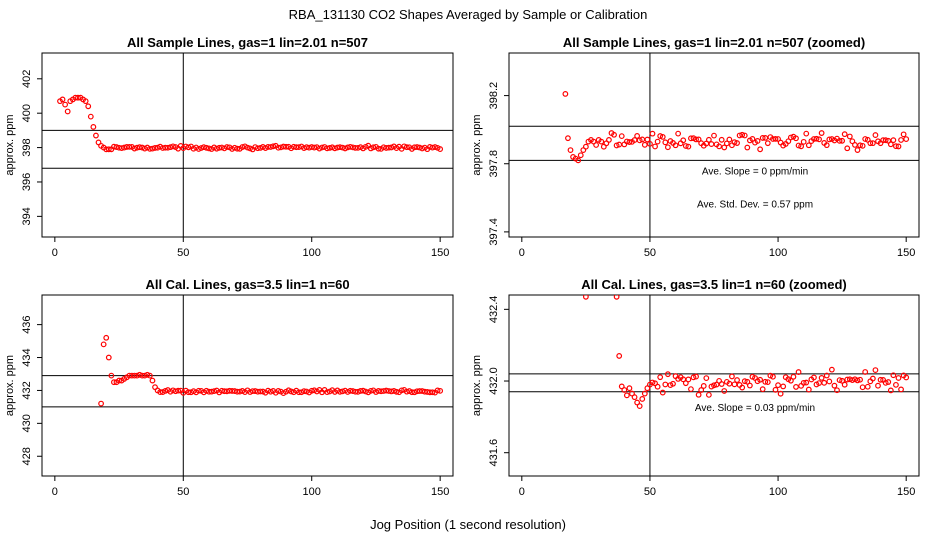 The height and width of the screenshot is (540, 936). I want to click on y-tick-label: 430, so click(27, 423).